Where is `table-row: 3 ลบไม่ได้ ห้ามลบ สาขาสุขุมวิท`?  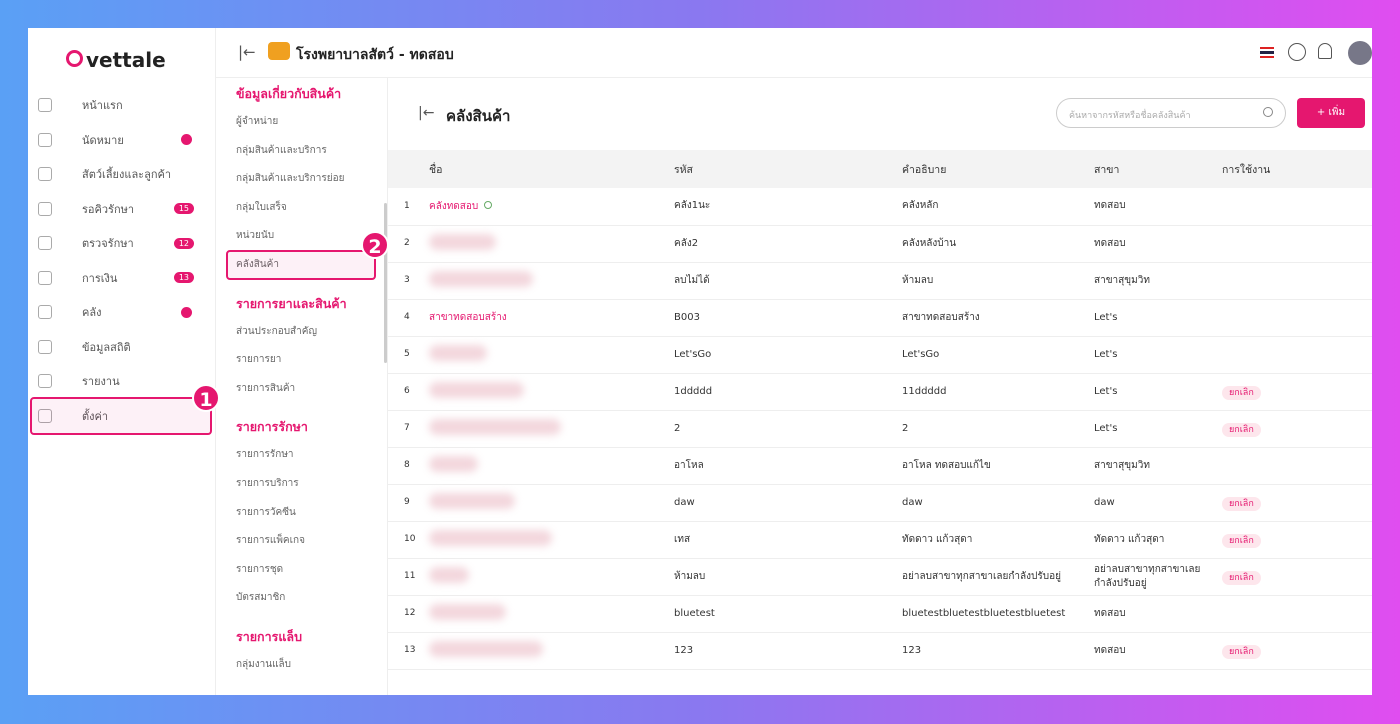
table-row: 3 ลบไม่ได้ ห้ามลบ สาขาสุขุมวิท is located at coordinates (880, 281).